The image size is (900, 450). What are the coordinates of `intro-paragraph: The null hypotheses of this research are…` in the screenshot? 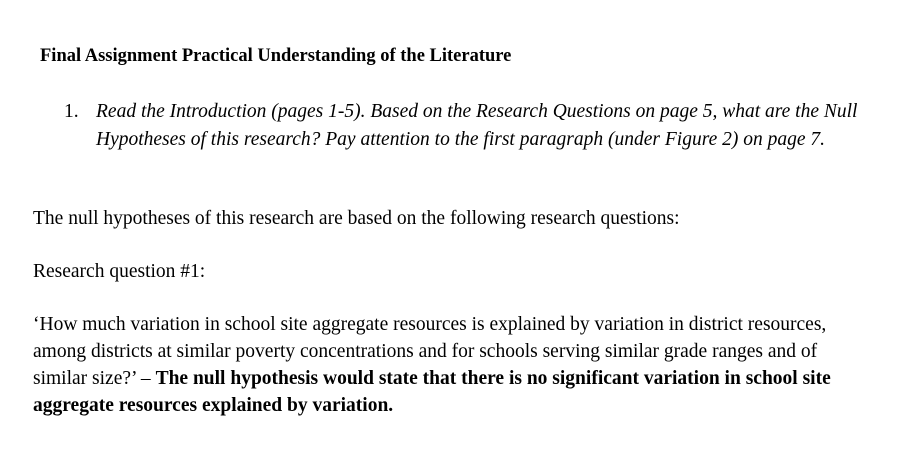 It's located at (356, 218).